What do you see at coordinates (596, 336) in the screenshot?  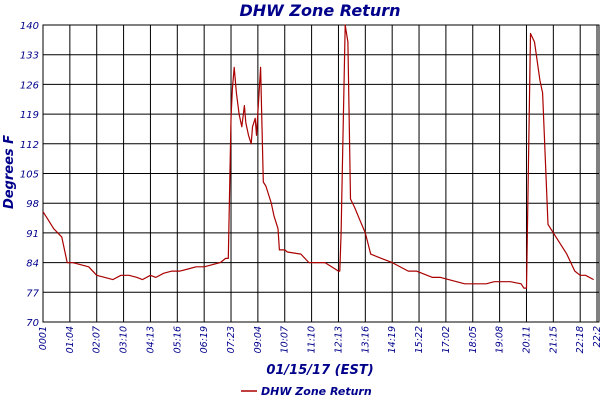 I see `x-tick-label: 22:2` at bounding box center [596, 336].